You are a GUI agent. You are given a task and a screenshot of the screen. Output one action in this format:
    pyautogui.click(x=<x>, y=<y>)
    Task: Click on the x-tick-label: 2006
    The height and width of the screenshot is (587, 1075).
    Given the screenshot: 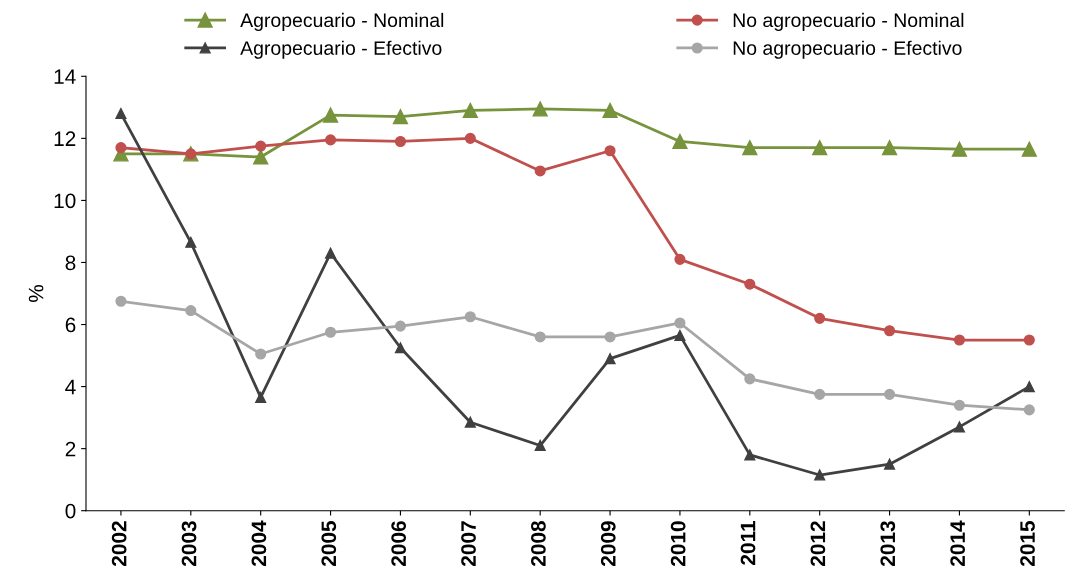 What is the action you would take?
    pyautogui.click(x=399, y=544)
    